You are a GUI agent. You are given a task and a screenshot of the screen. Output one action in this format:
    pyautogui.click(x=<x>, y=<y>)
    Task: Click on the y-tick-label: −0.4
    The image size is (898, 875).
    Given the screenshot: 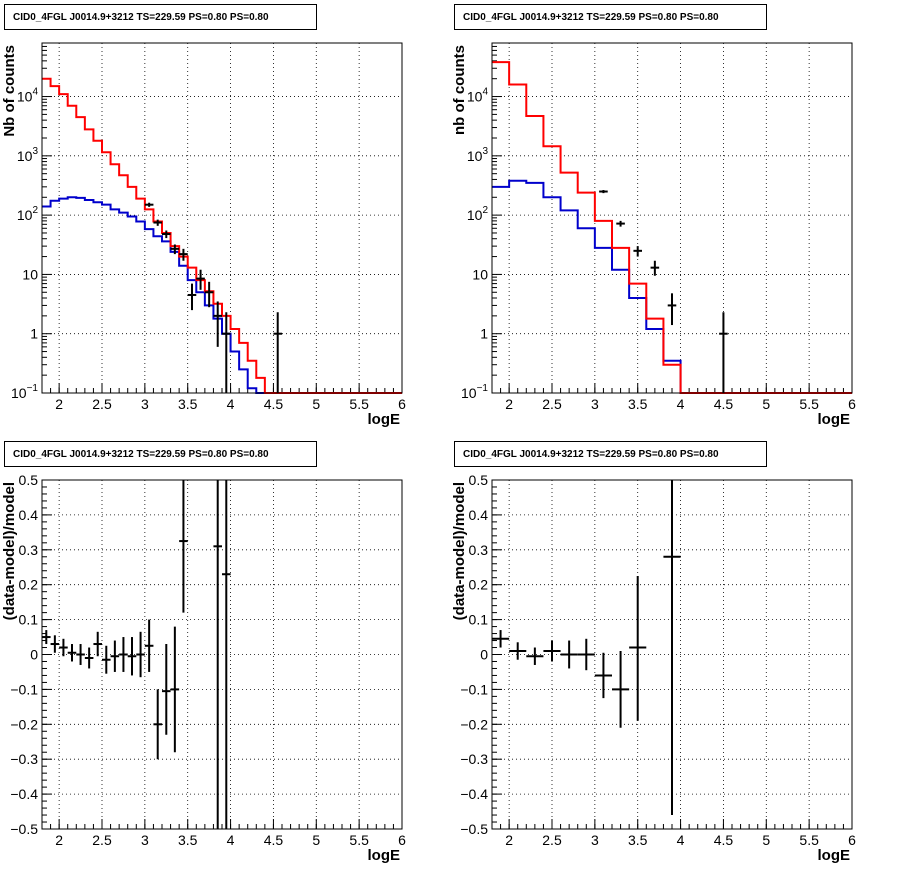 What is the action you would take?
    pyautogui.click(x=474, y=794)
    